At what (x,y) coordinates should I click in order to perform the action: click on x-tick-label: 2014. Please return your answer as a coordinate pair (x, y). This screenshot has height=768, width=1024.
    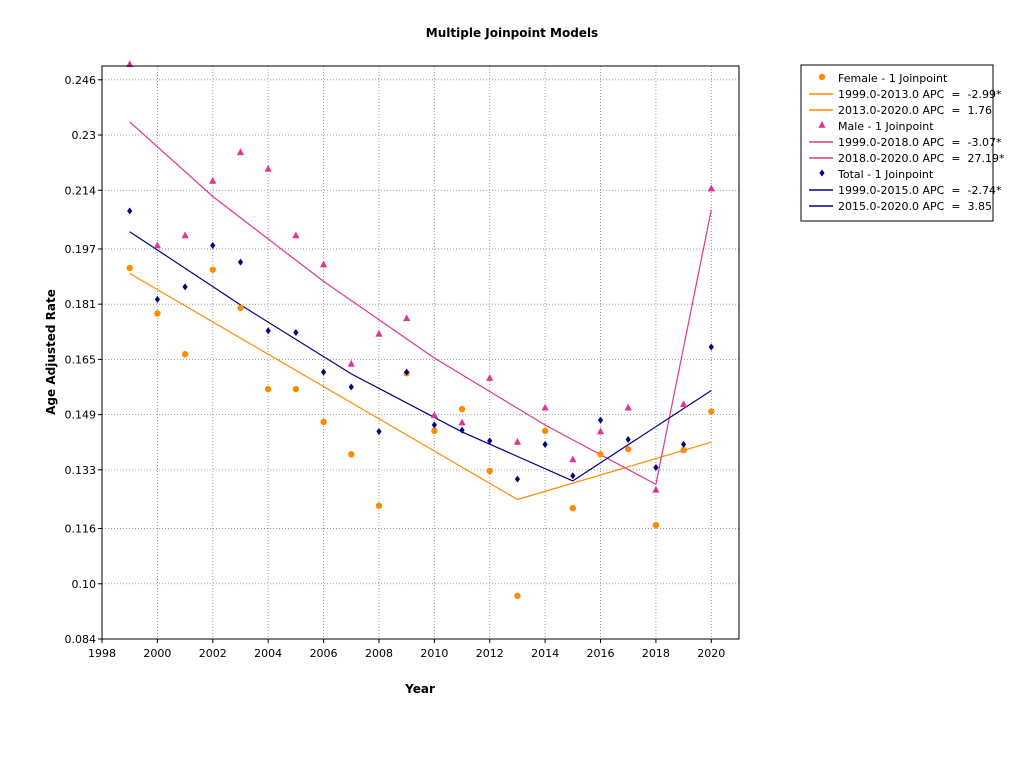
    Looking at the image, I should click on (545, 653).